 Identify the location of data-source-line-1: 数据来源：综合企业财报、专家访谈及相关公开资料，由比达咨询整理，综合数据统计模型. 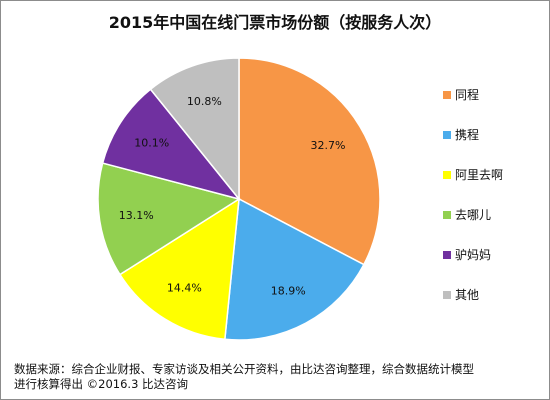
(244, 369).